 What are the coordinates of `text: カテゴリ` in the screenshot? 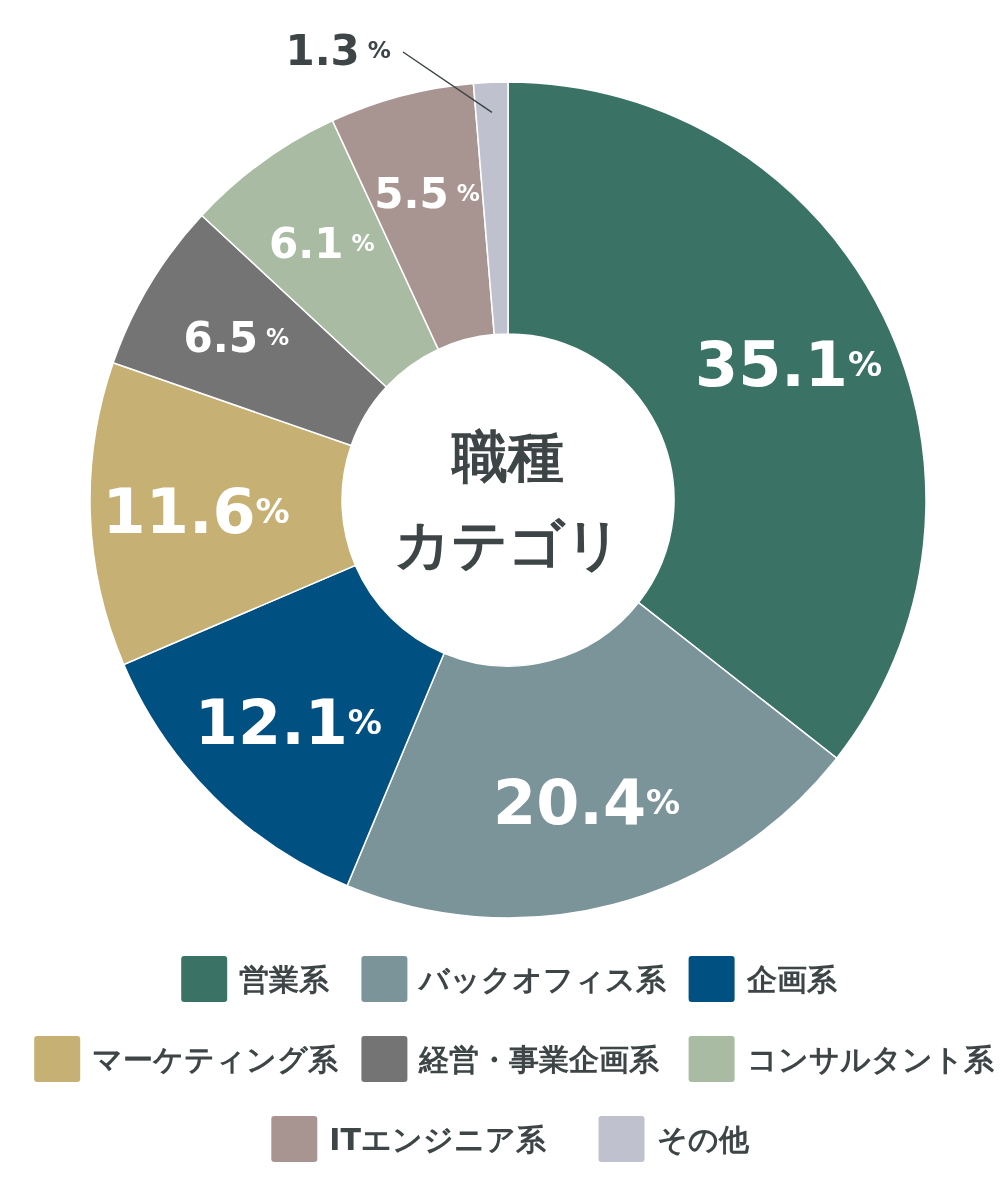 It's located at (508, 544).